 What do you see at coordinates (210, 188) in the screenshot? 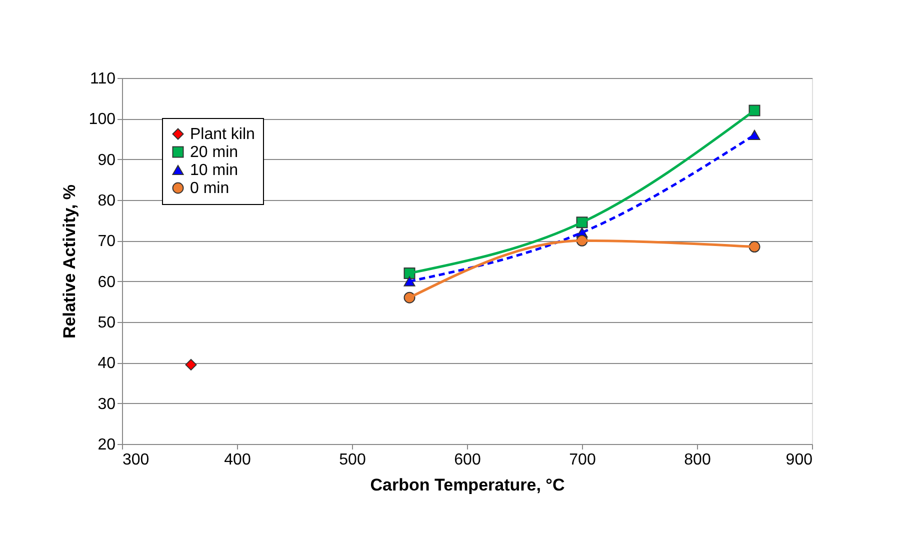
I see `legend-label: 0 min` at bounding box center [210, 188].